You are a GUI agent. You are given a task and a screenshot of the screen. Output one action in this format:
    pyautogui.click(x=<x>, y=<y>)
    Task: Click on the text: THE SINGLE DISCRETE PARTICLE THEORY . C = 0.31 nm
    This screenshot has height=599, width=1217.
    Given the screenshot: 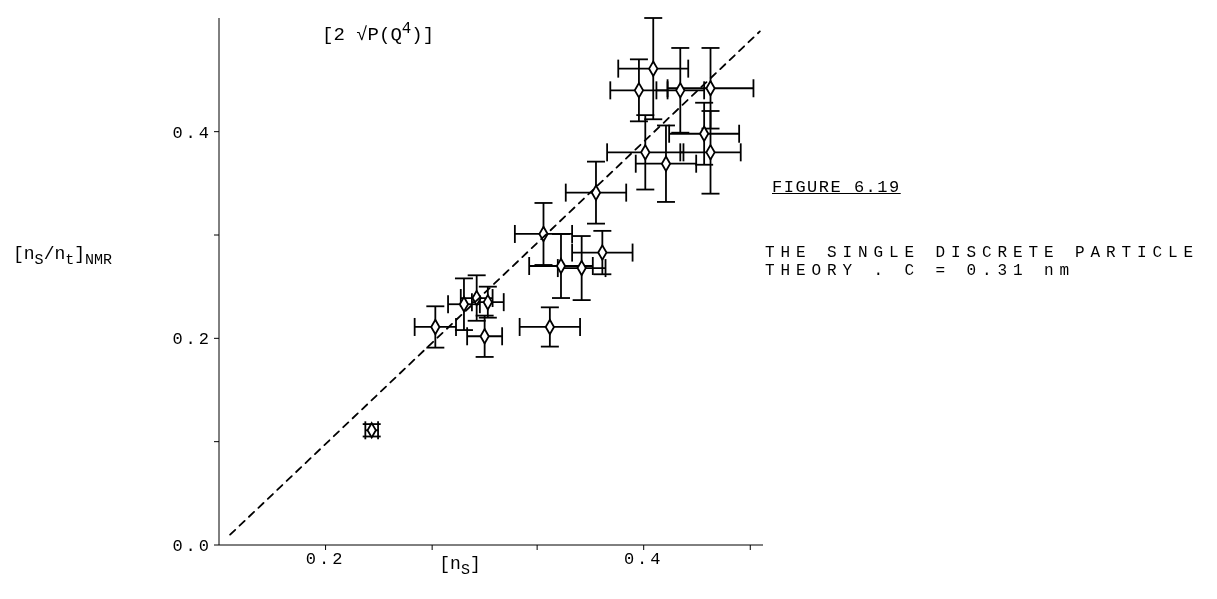 What is the action you would take?
    pyautogui.click(x=983, y=262)
    